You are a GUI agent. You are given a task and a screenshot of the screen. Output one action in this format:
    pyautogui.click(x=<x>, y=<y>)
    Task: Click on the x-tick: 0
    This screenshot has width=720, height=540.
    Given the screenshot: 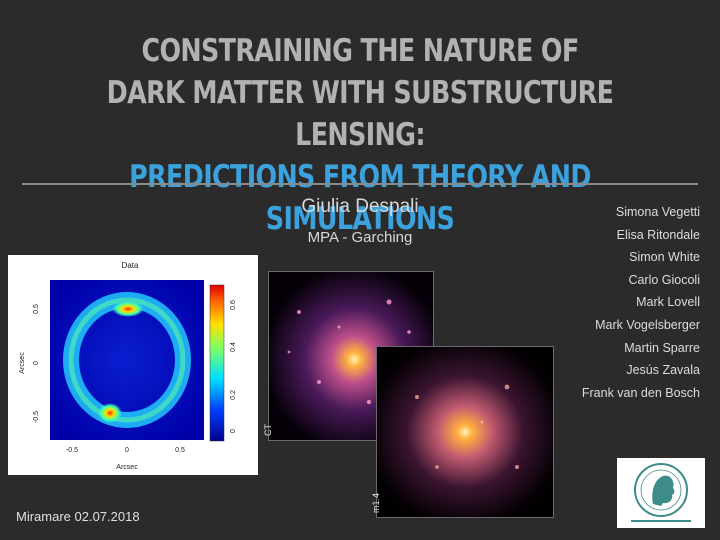 What is the action you would take?
    pyautogui.click(x=127, y=450)
    